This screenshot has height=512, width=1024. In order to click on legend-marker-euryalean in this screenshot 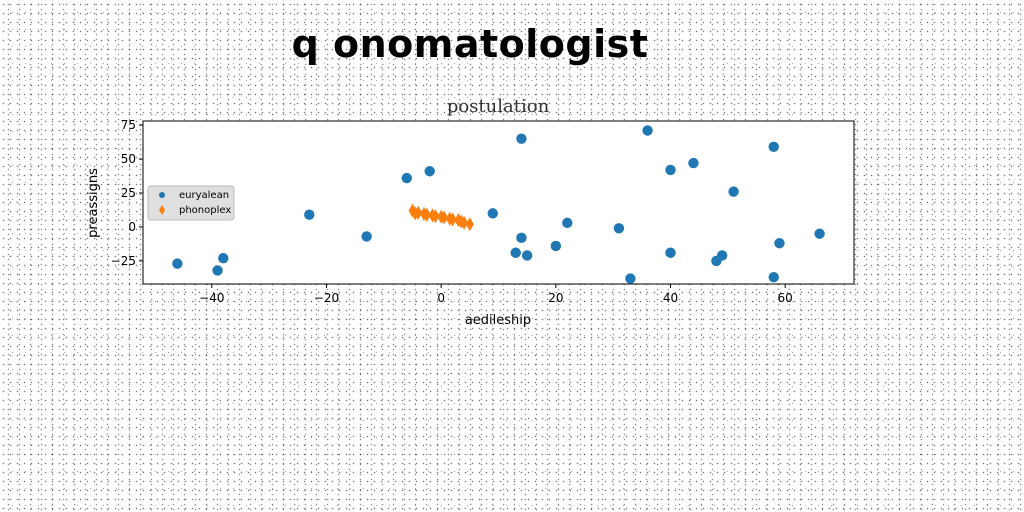, I will do `click(162, 195)`.